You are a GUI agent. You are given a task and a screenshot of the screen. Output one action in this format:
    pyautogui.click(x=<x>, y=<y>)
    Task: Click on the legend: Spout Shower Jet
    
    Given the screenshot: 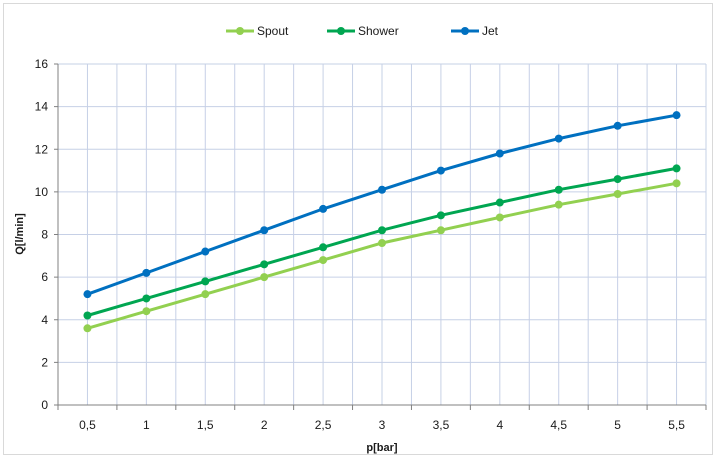 What is the action you would take?
    pyautogui.click(x=362, y=31)
    